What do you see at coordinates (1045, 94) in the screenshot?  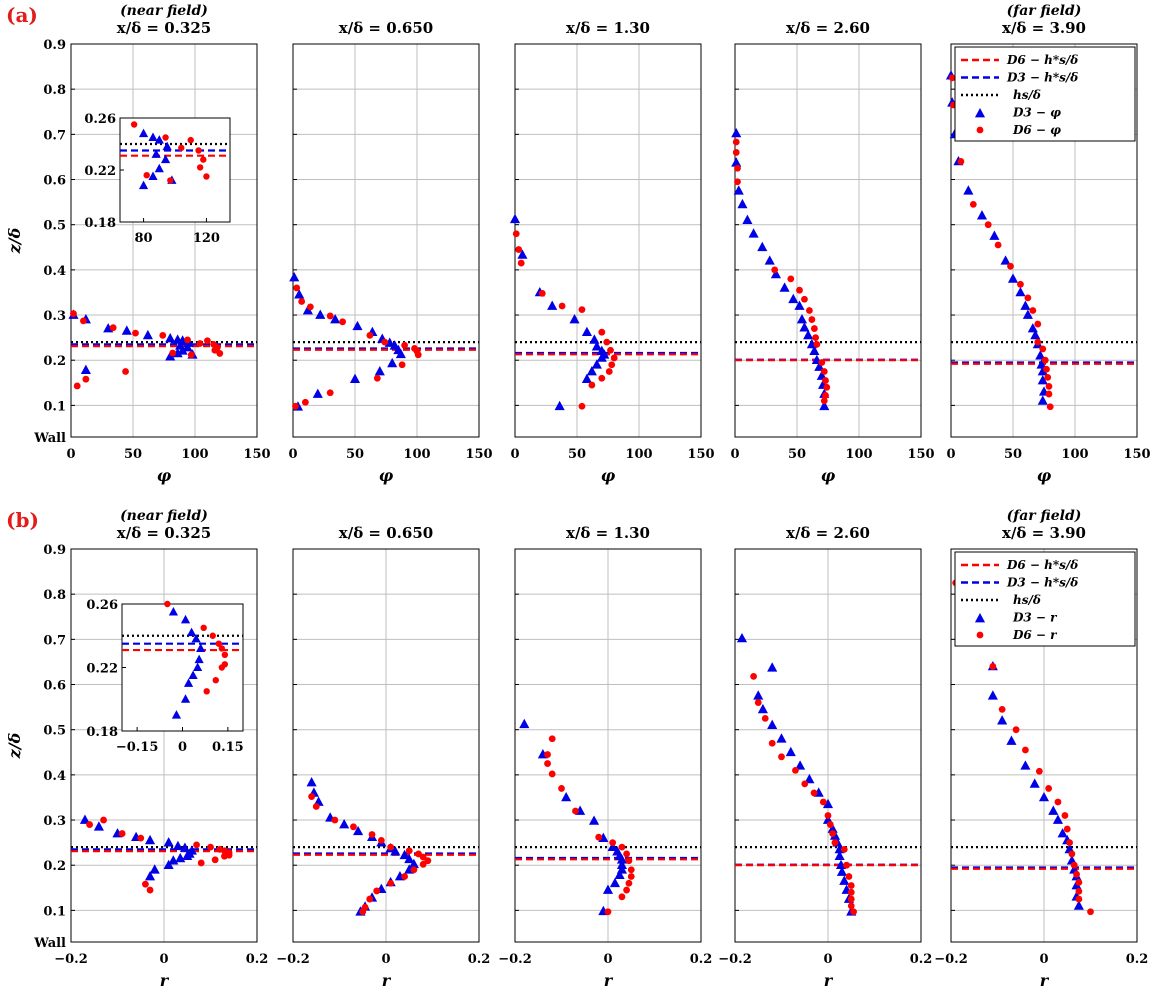 I see `legend-box` at bounding box center [1045, 94].